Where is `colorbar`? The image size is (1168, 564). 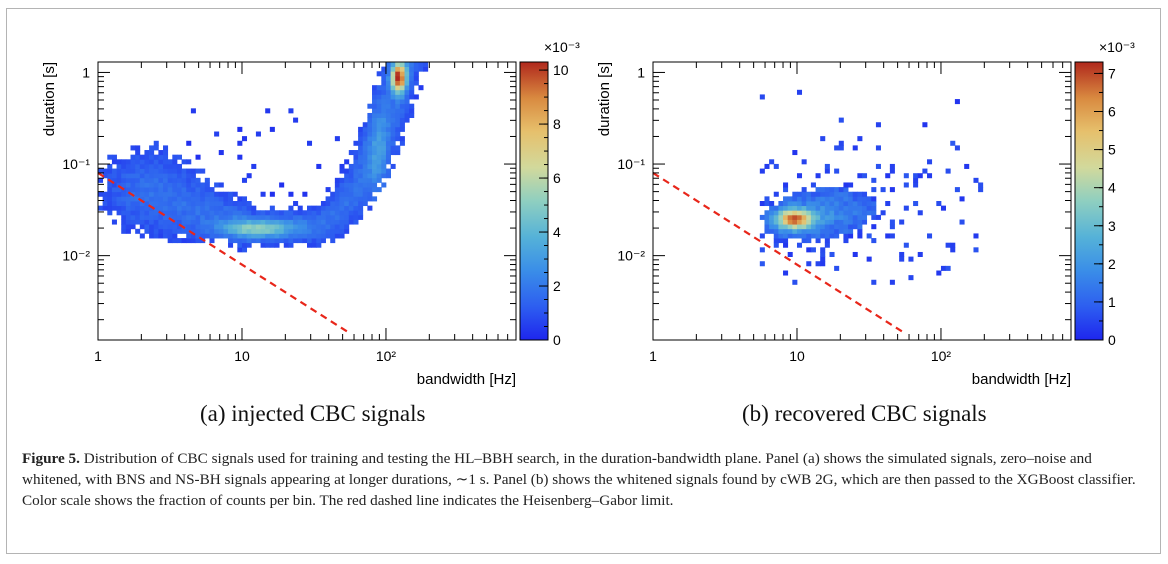
colorbar is located at coordinates (1089, 201).